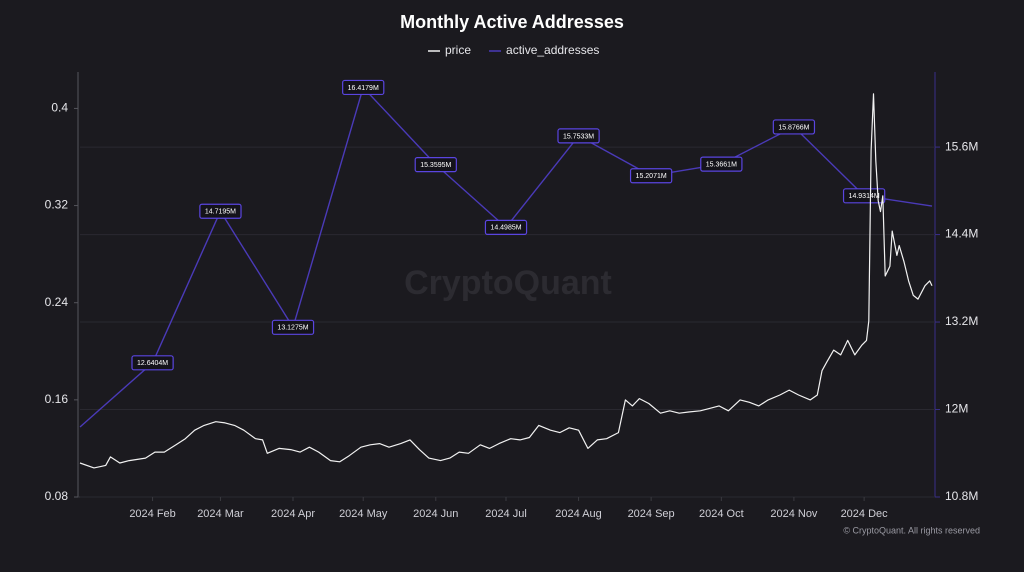  I want to click on x-tick-label: 2024 Dec, so click(865, 514).